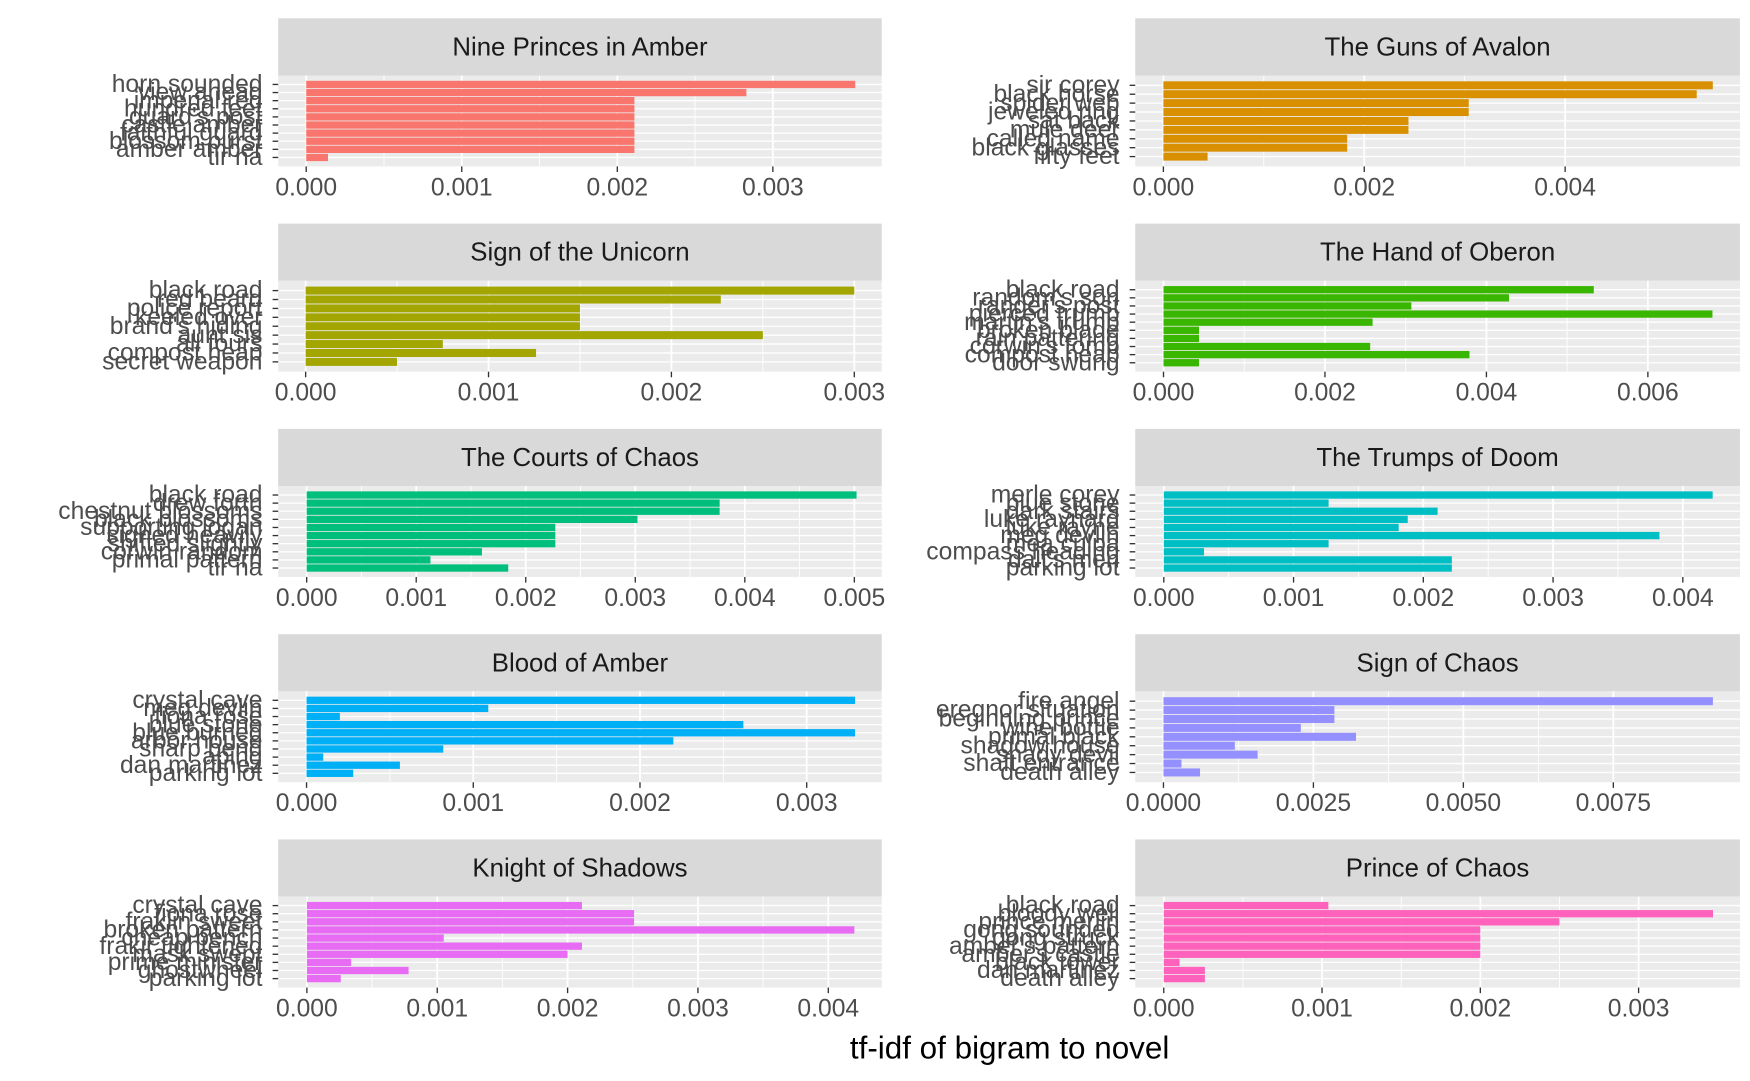 The height and width of the screenshot is (1081, 1750). I want to click on y-category-label: luke rayne, so click(1063, 527).